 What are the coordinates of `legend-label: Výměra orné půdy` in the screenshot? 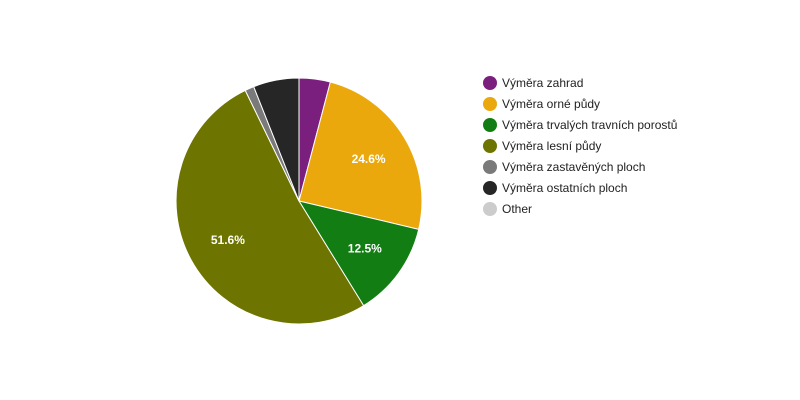 It's located at (551, 104).